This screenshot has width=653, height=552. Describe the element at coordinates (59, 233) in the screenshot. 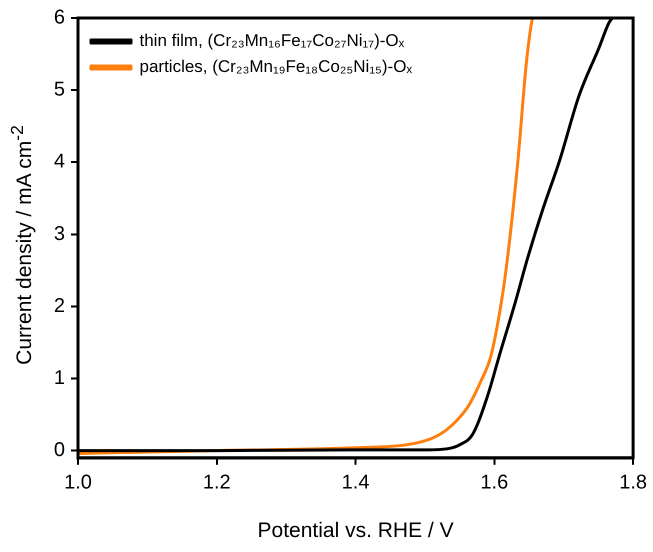

I see `y-tick-label: 3` at that location.